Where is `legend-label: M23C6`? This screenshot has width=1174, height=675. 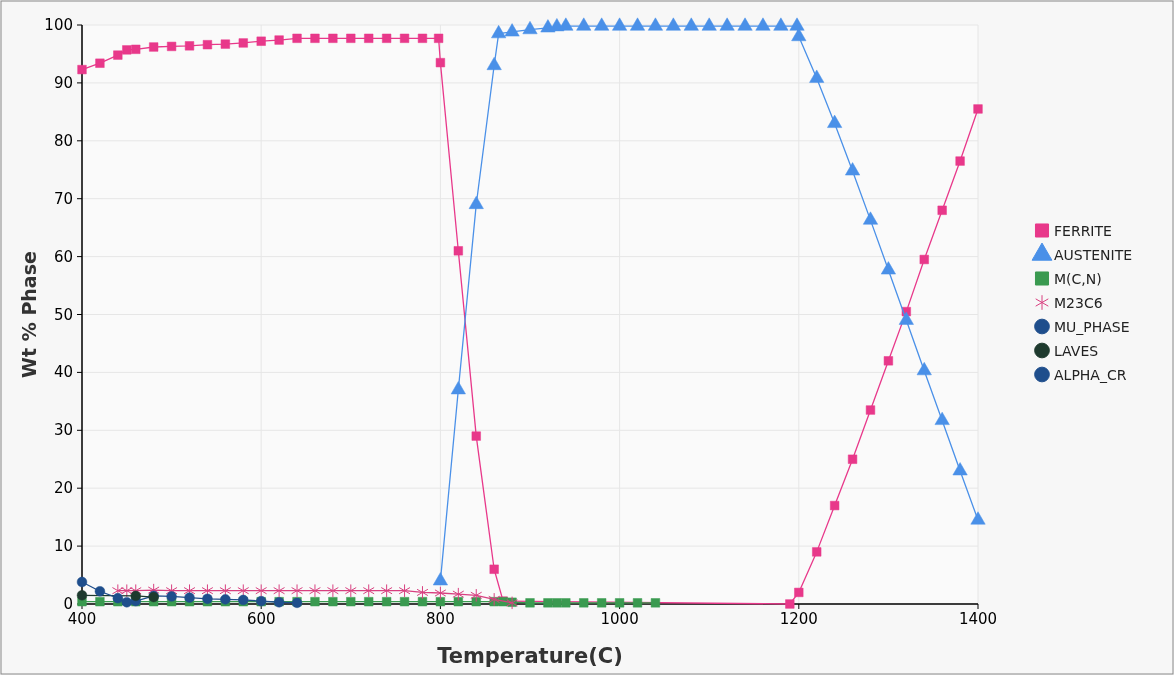 legend-label: M23C6 is located at coordinates (1078, 302).